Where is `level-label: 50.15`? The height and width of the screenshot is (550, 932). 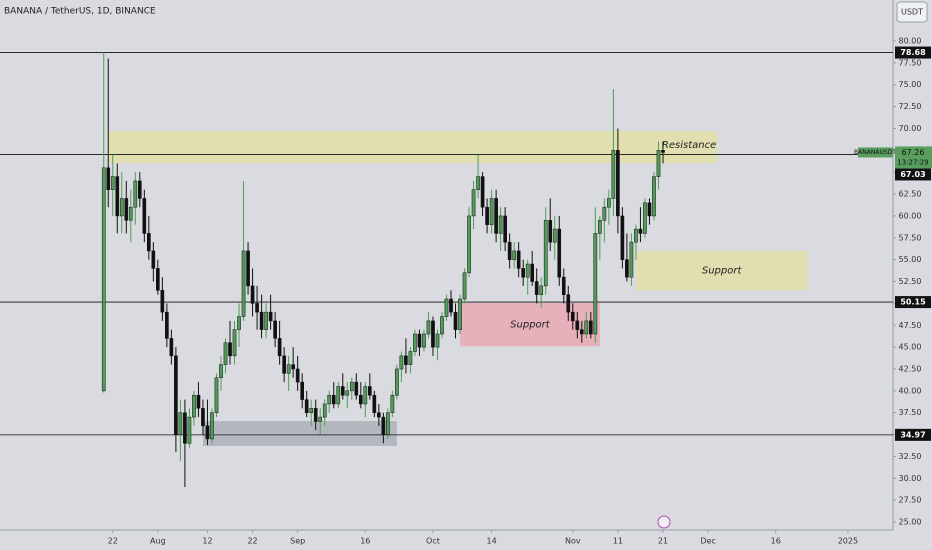
level-label: 50.15 is located at coordinates (913, 302).